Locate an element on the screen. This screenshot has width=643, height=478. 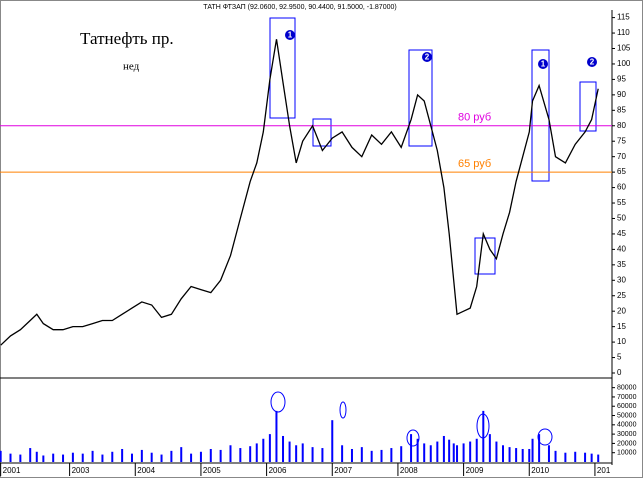
x-tick-label: 2008 is located at coordinates (409, 470).